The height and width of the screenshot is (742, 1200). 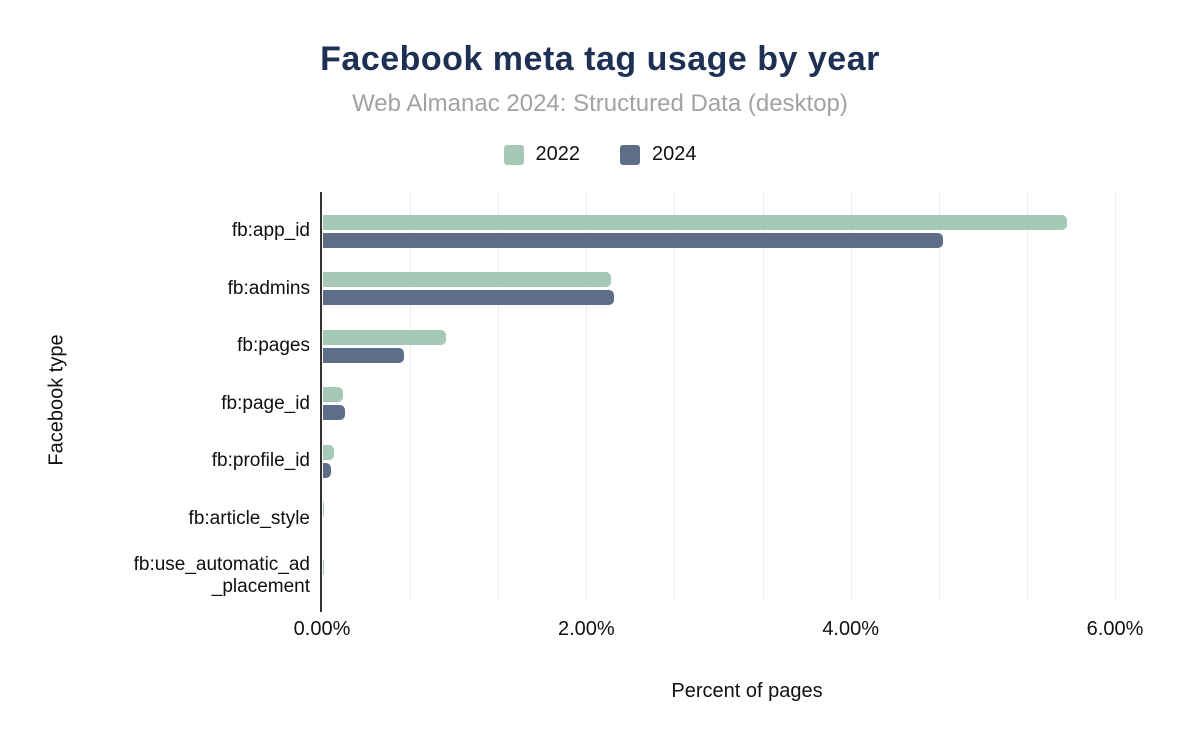 What do you see at coordinates (600, 59) in the screenshot?
I see `chart-title: Facebook meta tag usage by year` at bounding box center [600, 59].